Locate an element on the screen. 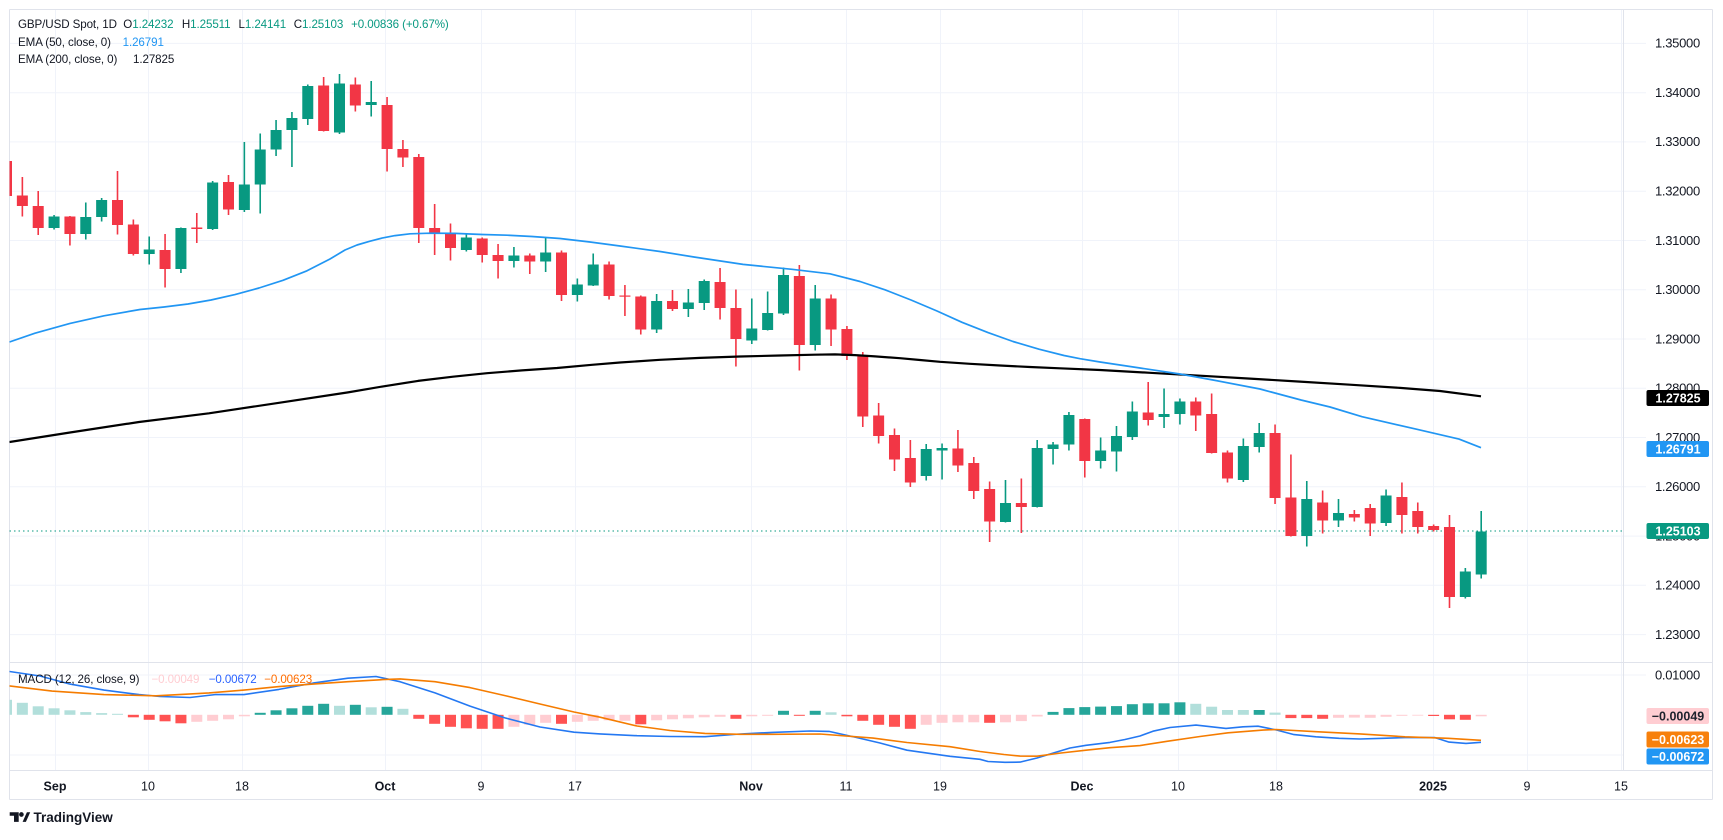 The image size is (1723, 840). svg-text: H1.25511 is located at coordinates (206, 24).